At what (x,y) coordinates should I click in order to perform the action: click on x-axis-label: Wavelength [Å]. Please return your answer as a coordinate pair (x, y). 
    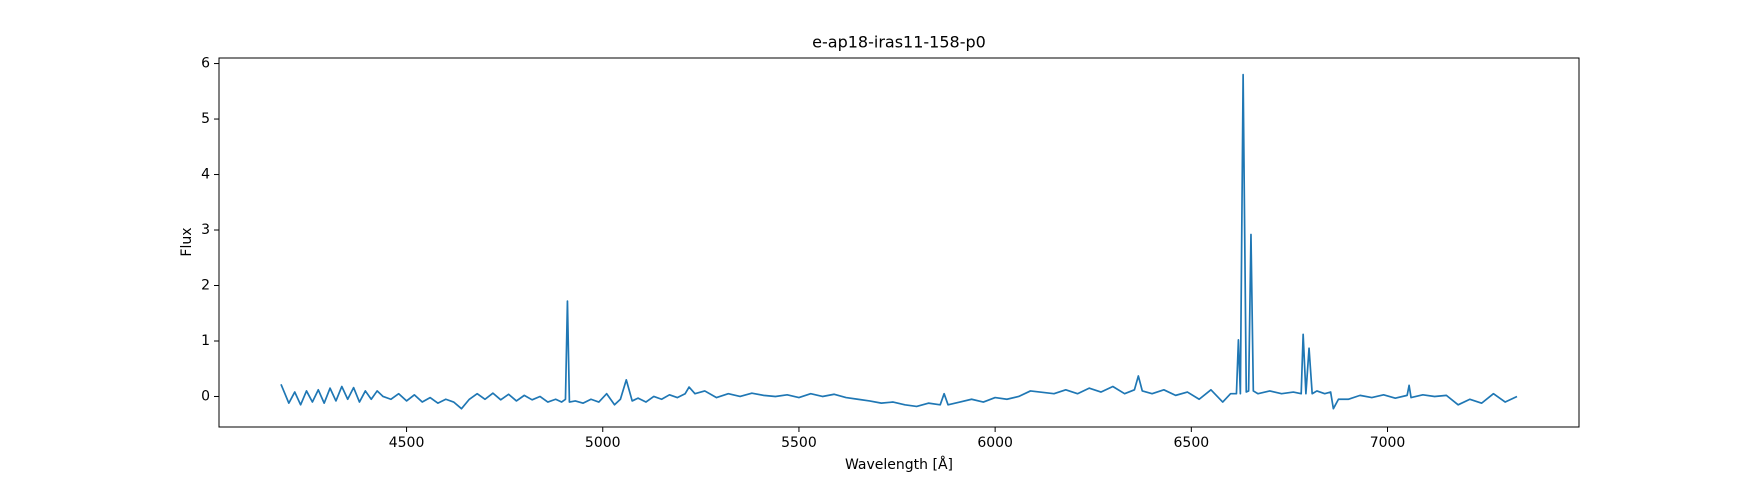
    Looking at the image, I should click on (899, 464).